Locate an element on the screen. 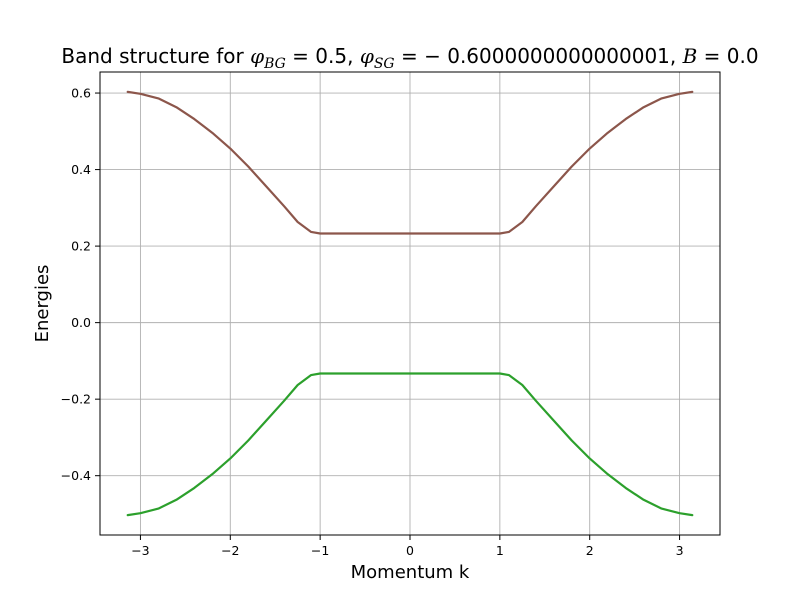 The height and width of the screenshot is (600, 800). y-tick-label: 0.2 is located at coordinates (81, 246).